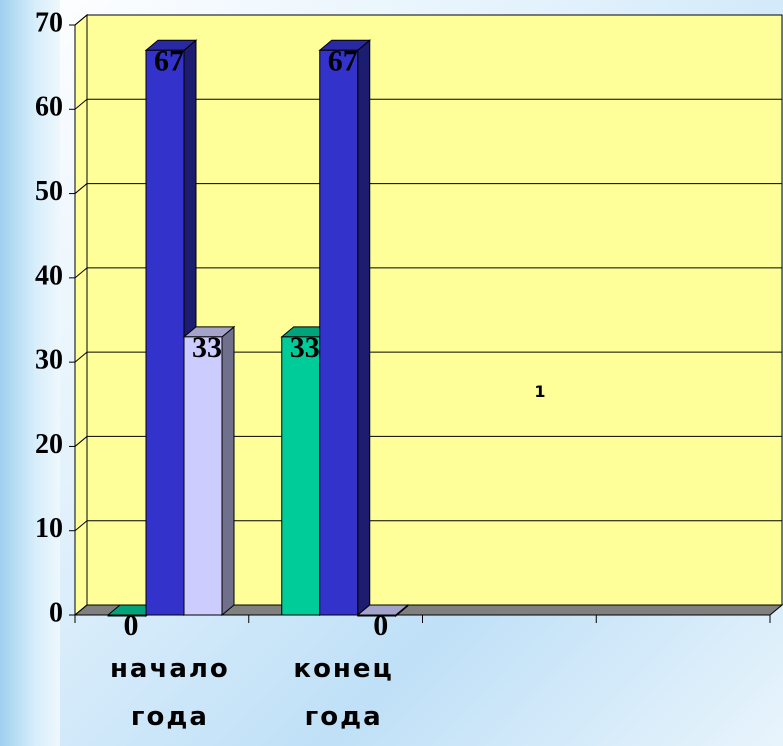  What do you see at coordinates (49, 528) in the screenshot?
I see `y-tick-label: 10` at bounding box center [49, 528].